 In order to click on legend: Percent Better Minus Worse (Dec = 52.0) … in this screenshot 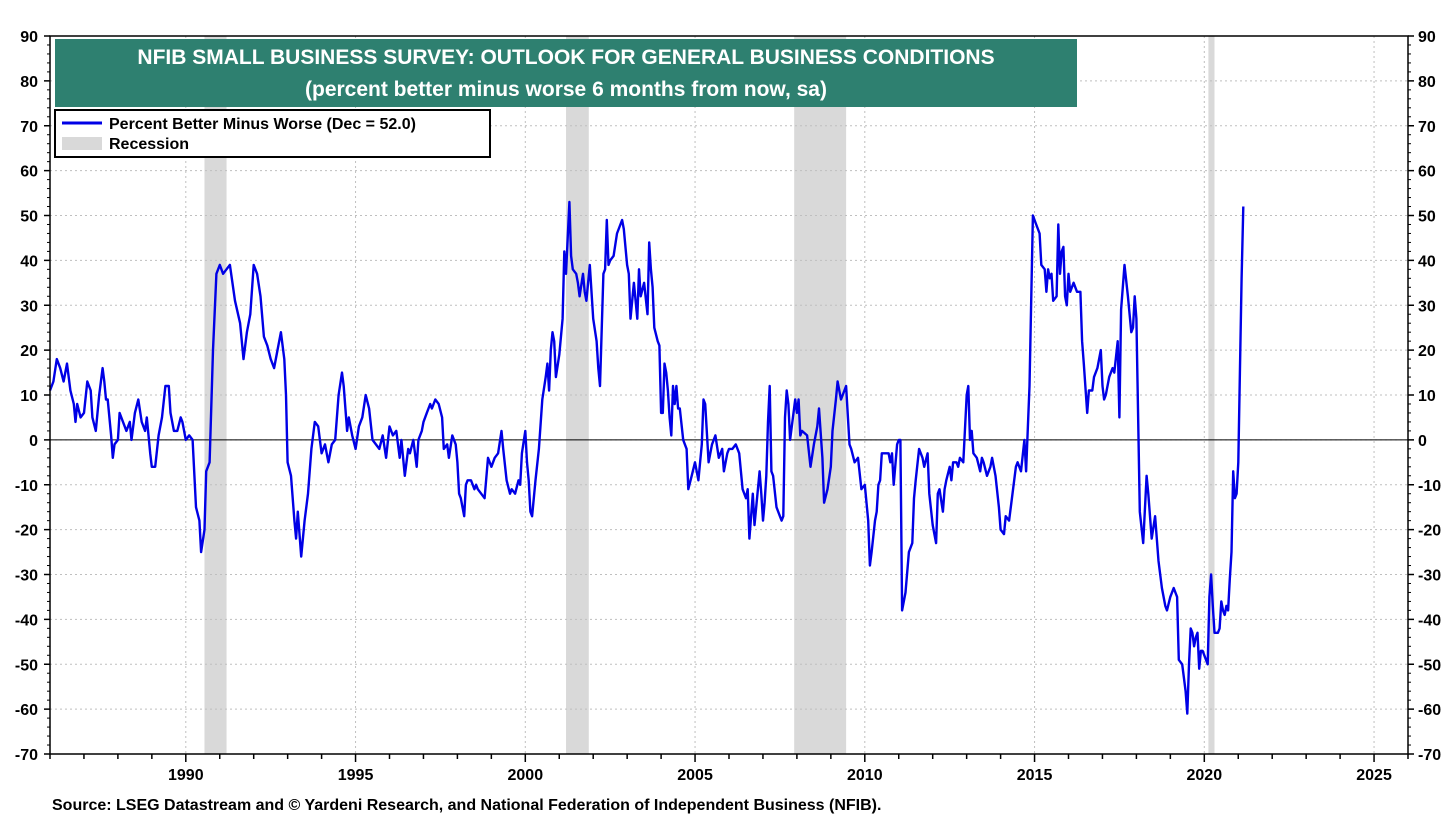, I will do `click(272, 133)`.